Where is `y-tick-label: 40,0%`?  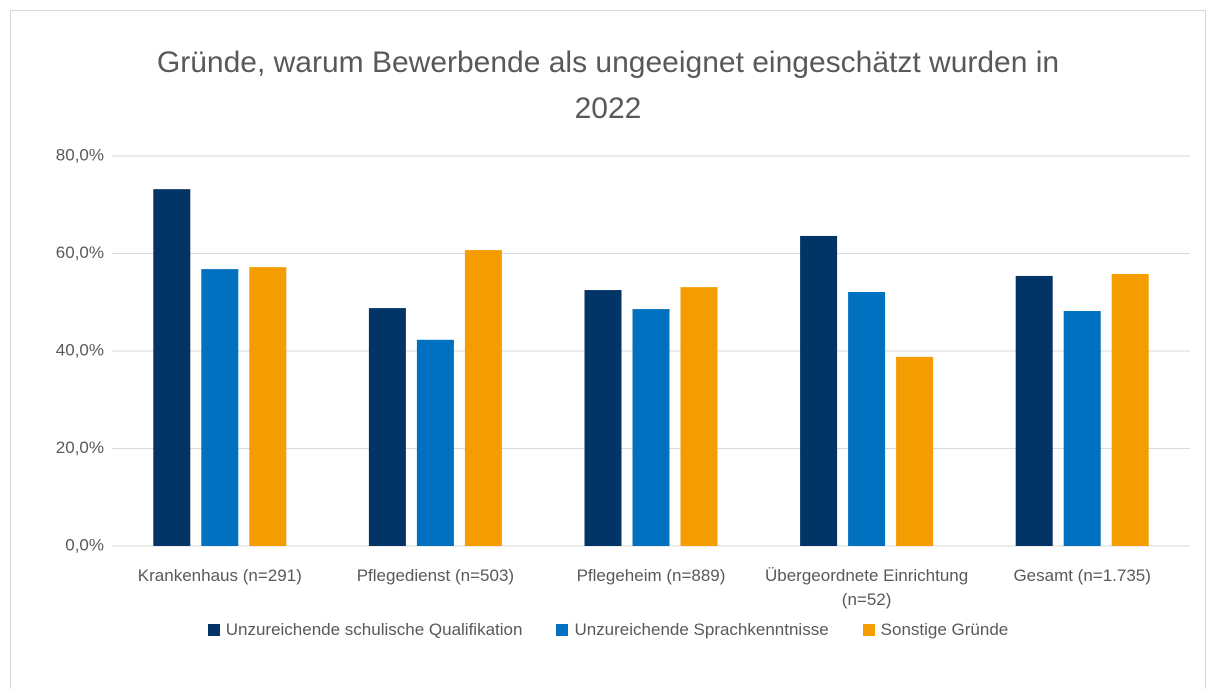
y-tick-label: 40,0% is located at coordinates (80, 349).